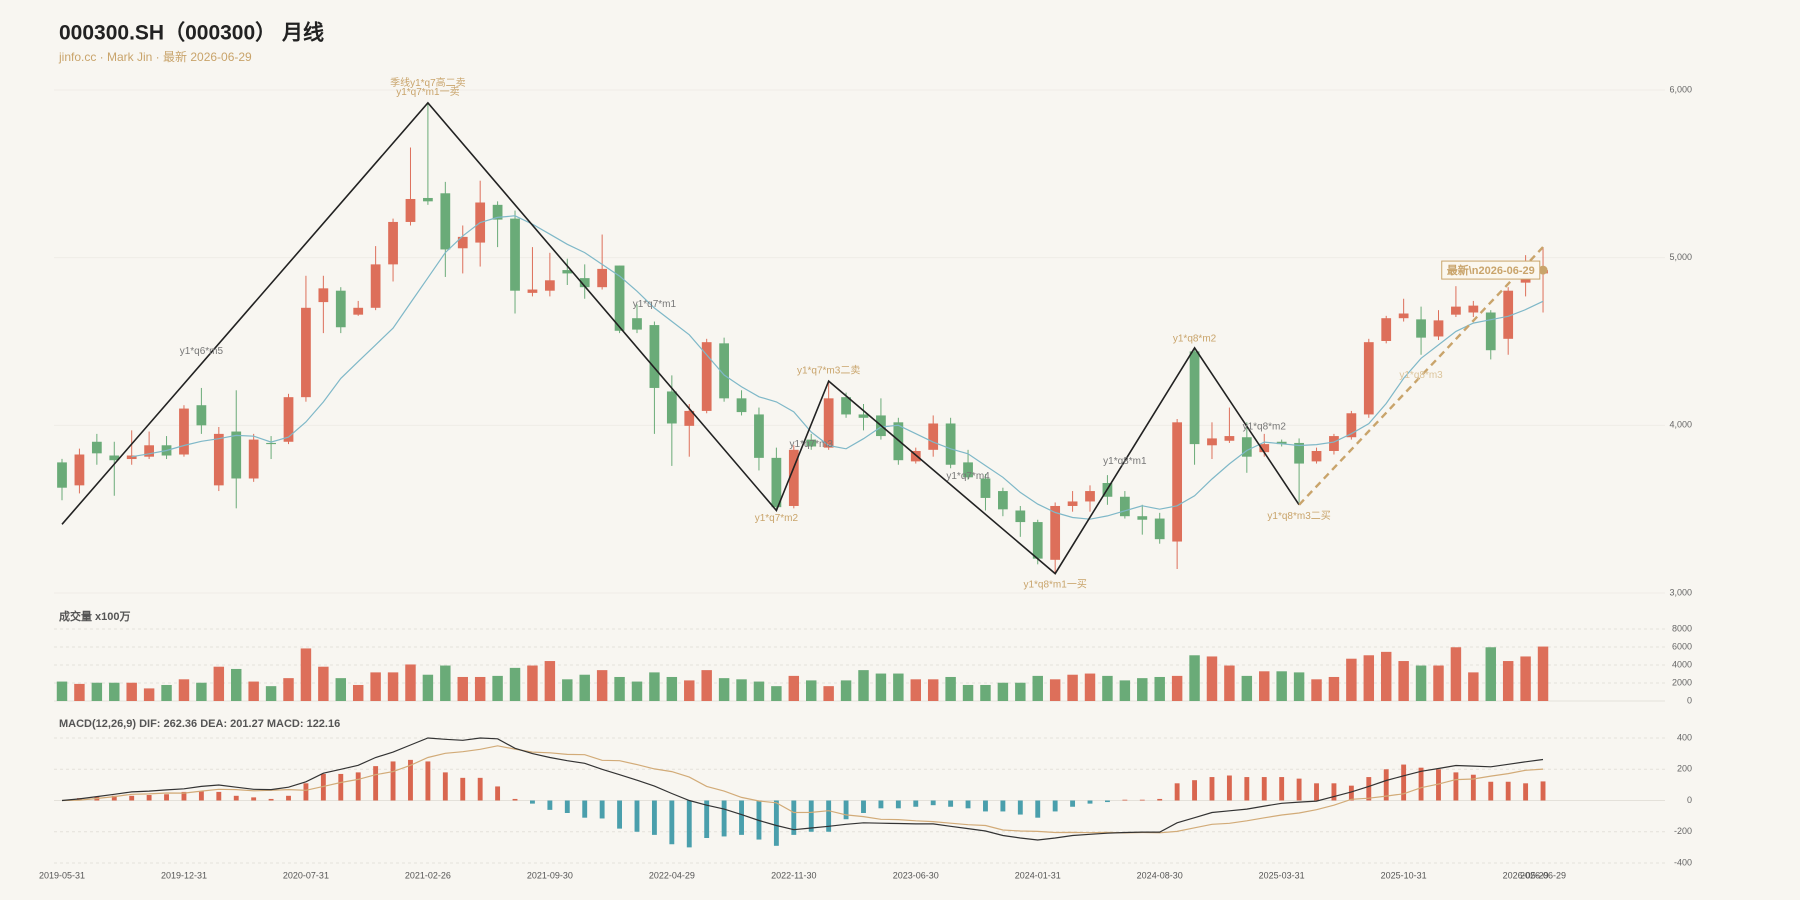 Image resolution: width=1800 pixels, height=900 pixels. I want to click on y-tick-label: 3,000, so click(1680, 592).